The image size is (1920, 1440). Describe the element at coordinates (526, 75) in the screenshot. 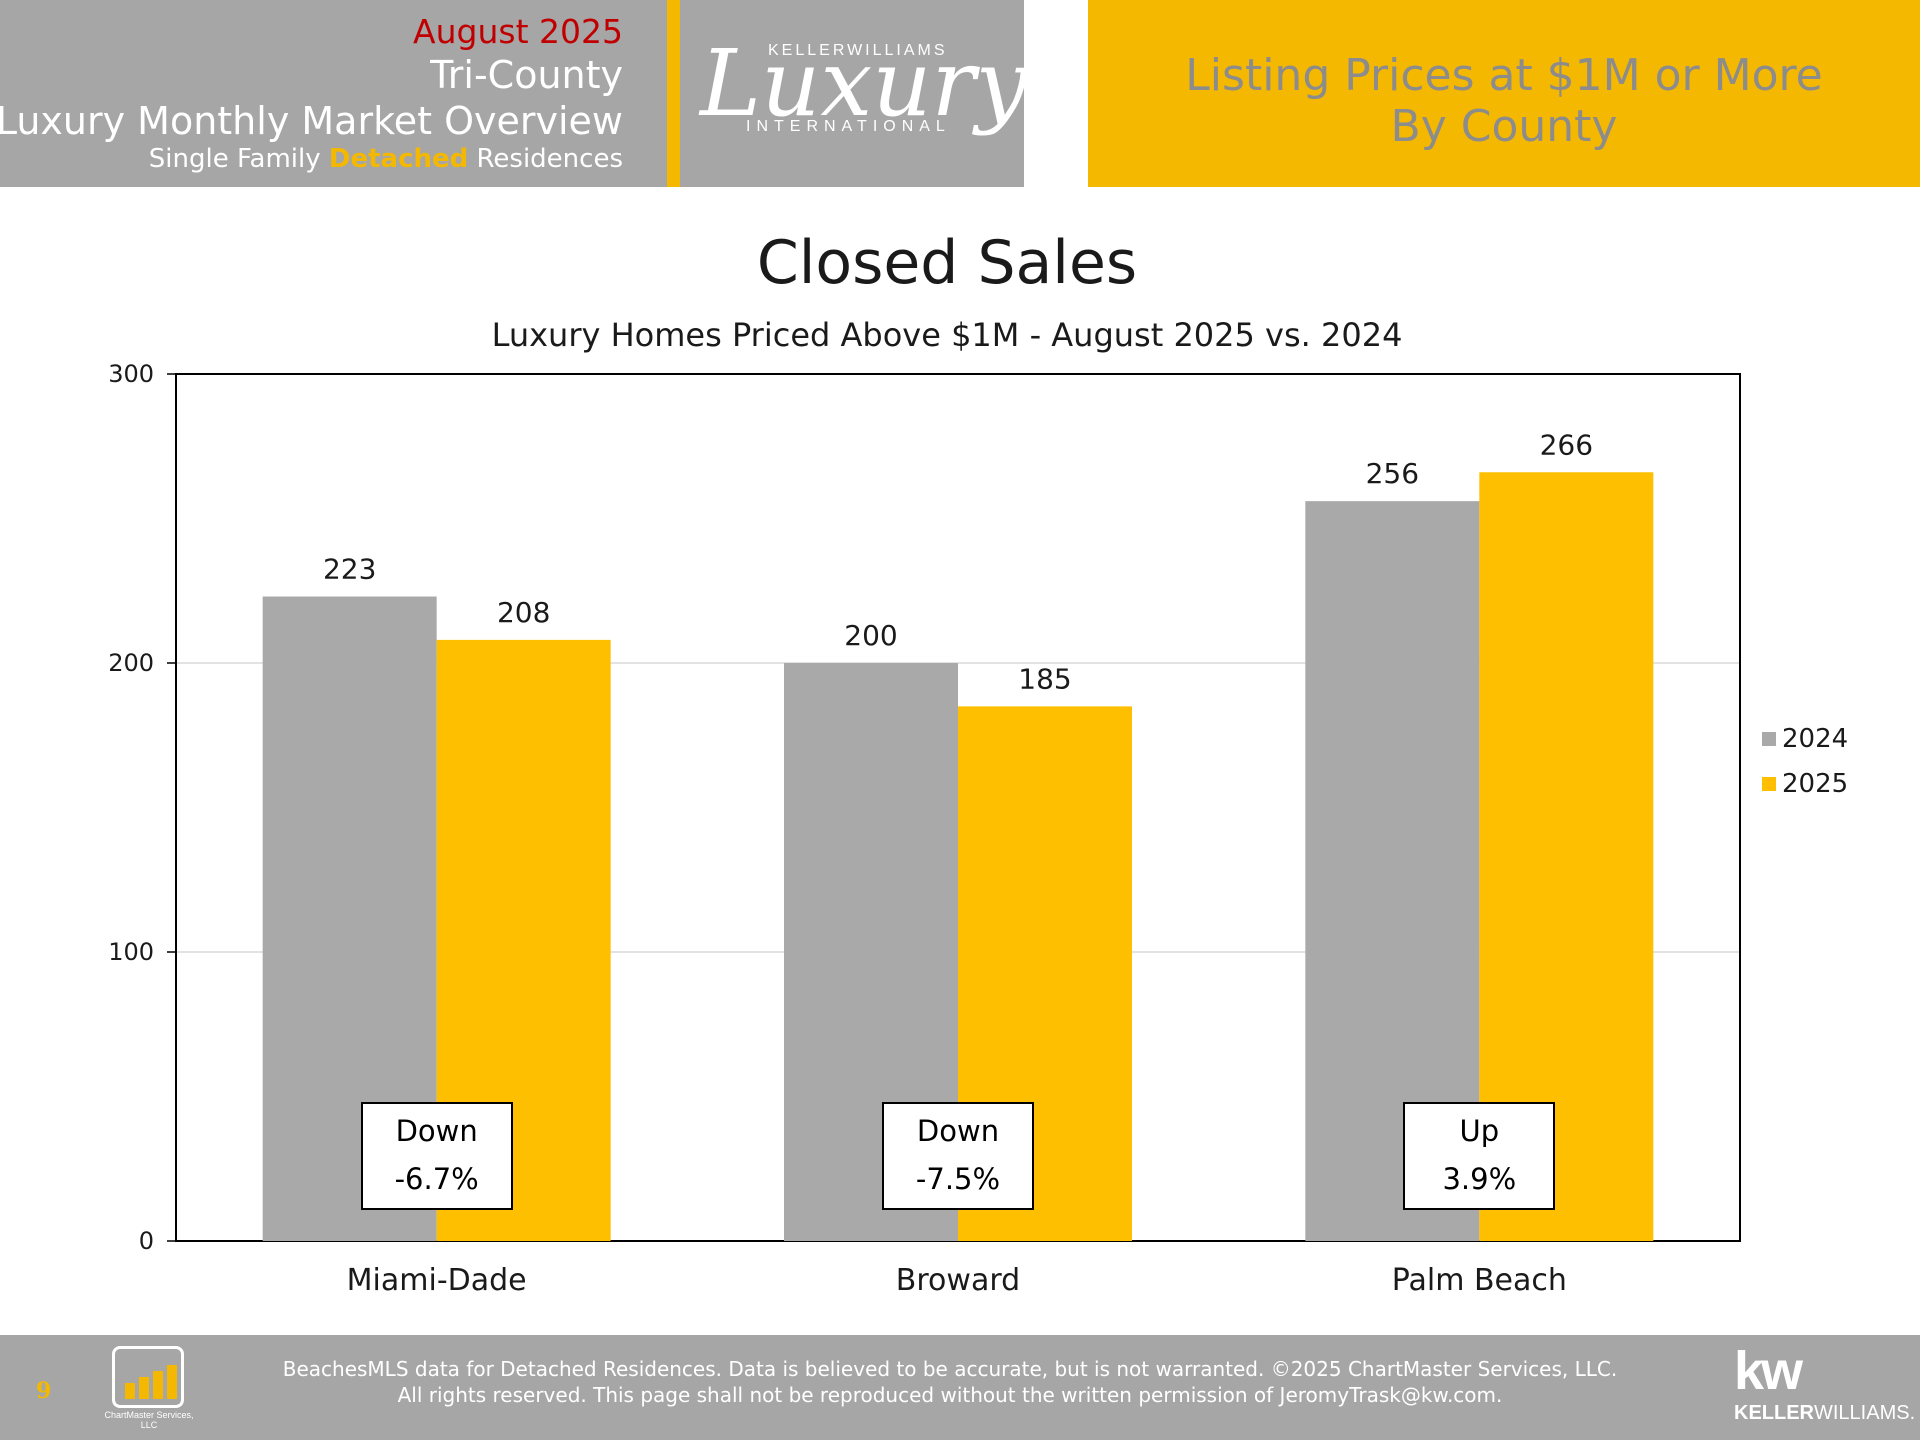

I see `report-region: Tri-County` at that location.